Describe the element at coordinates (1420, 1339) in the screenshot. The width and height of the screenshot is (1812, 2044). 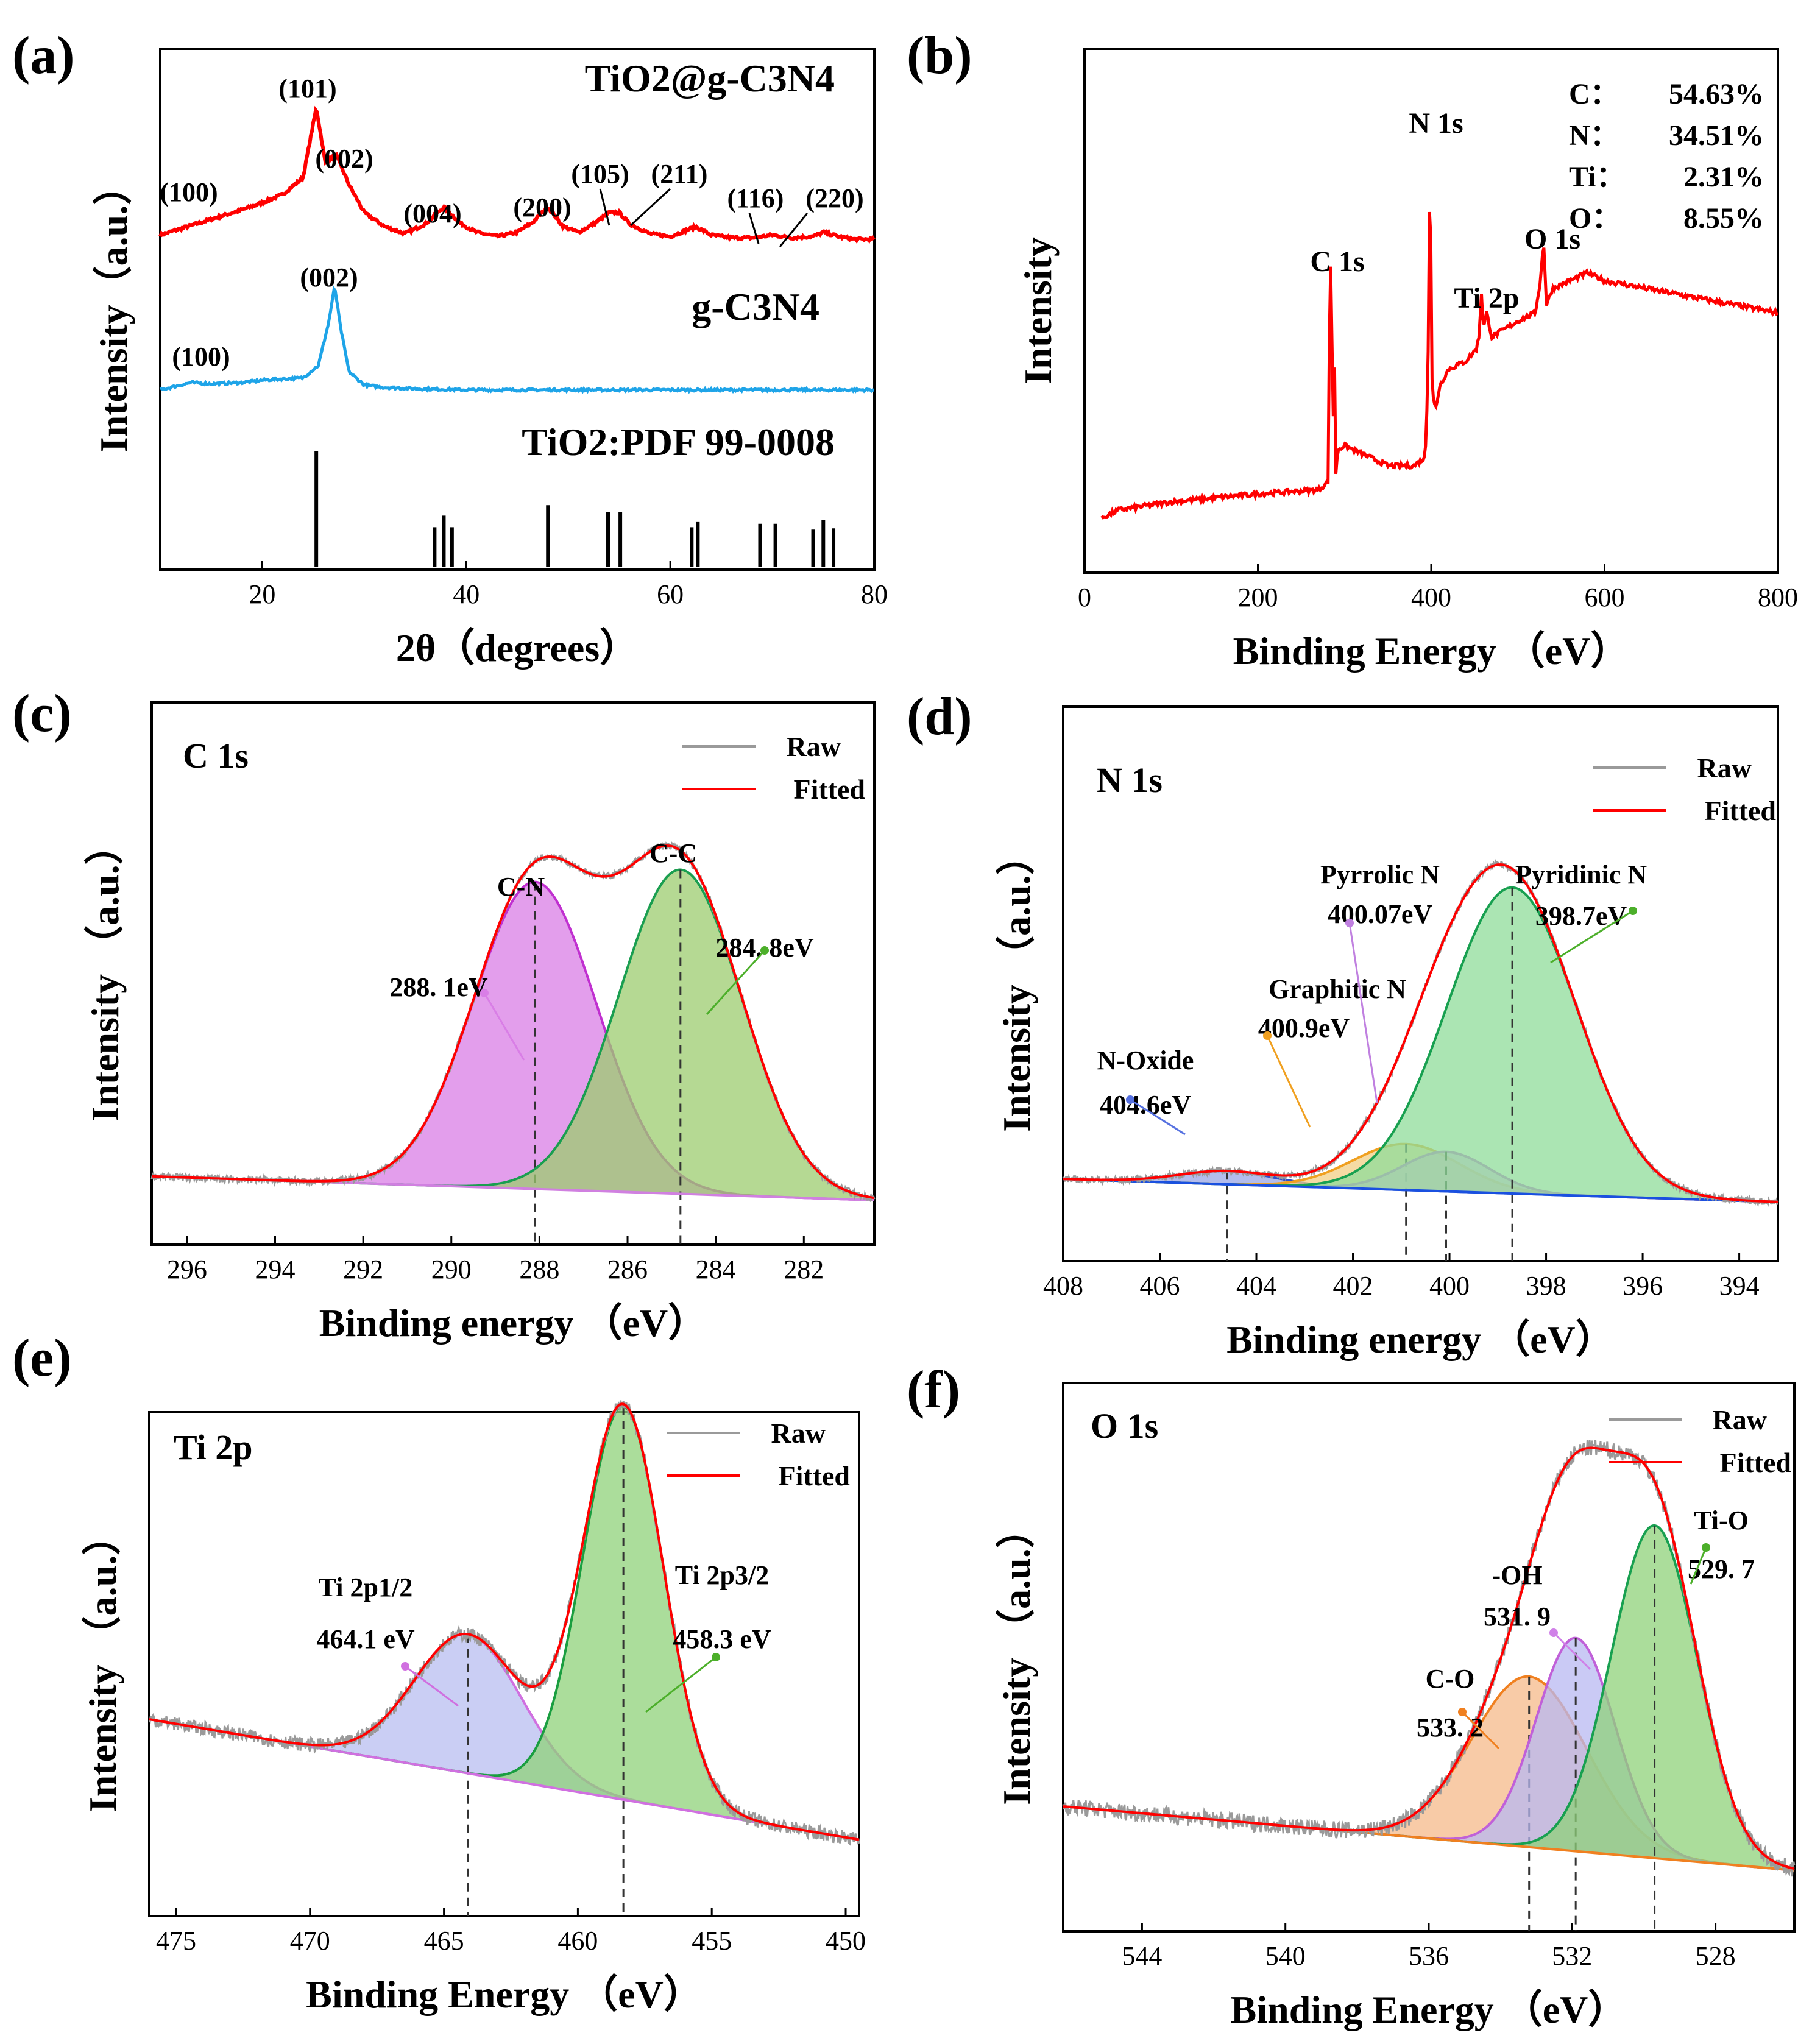
I see `x-axis-label-d: Binding energy （eV）` at that location.